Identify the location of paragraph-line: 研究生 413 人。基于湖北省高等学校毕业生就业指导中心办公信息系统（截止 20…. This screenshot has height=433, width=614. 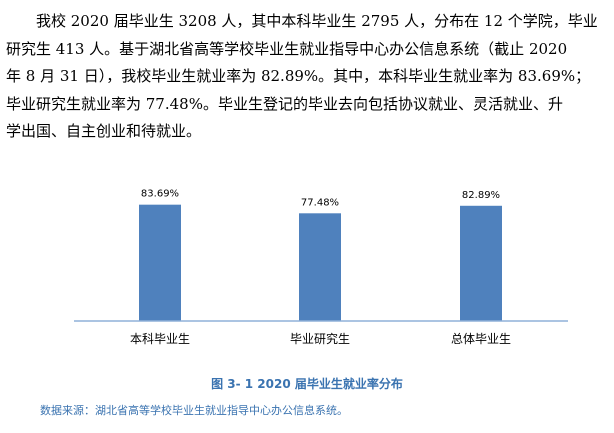
(287, 48).